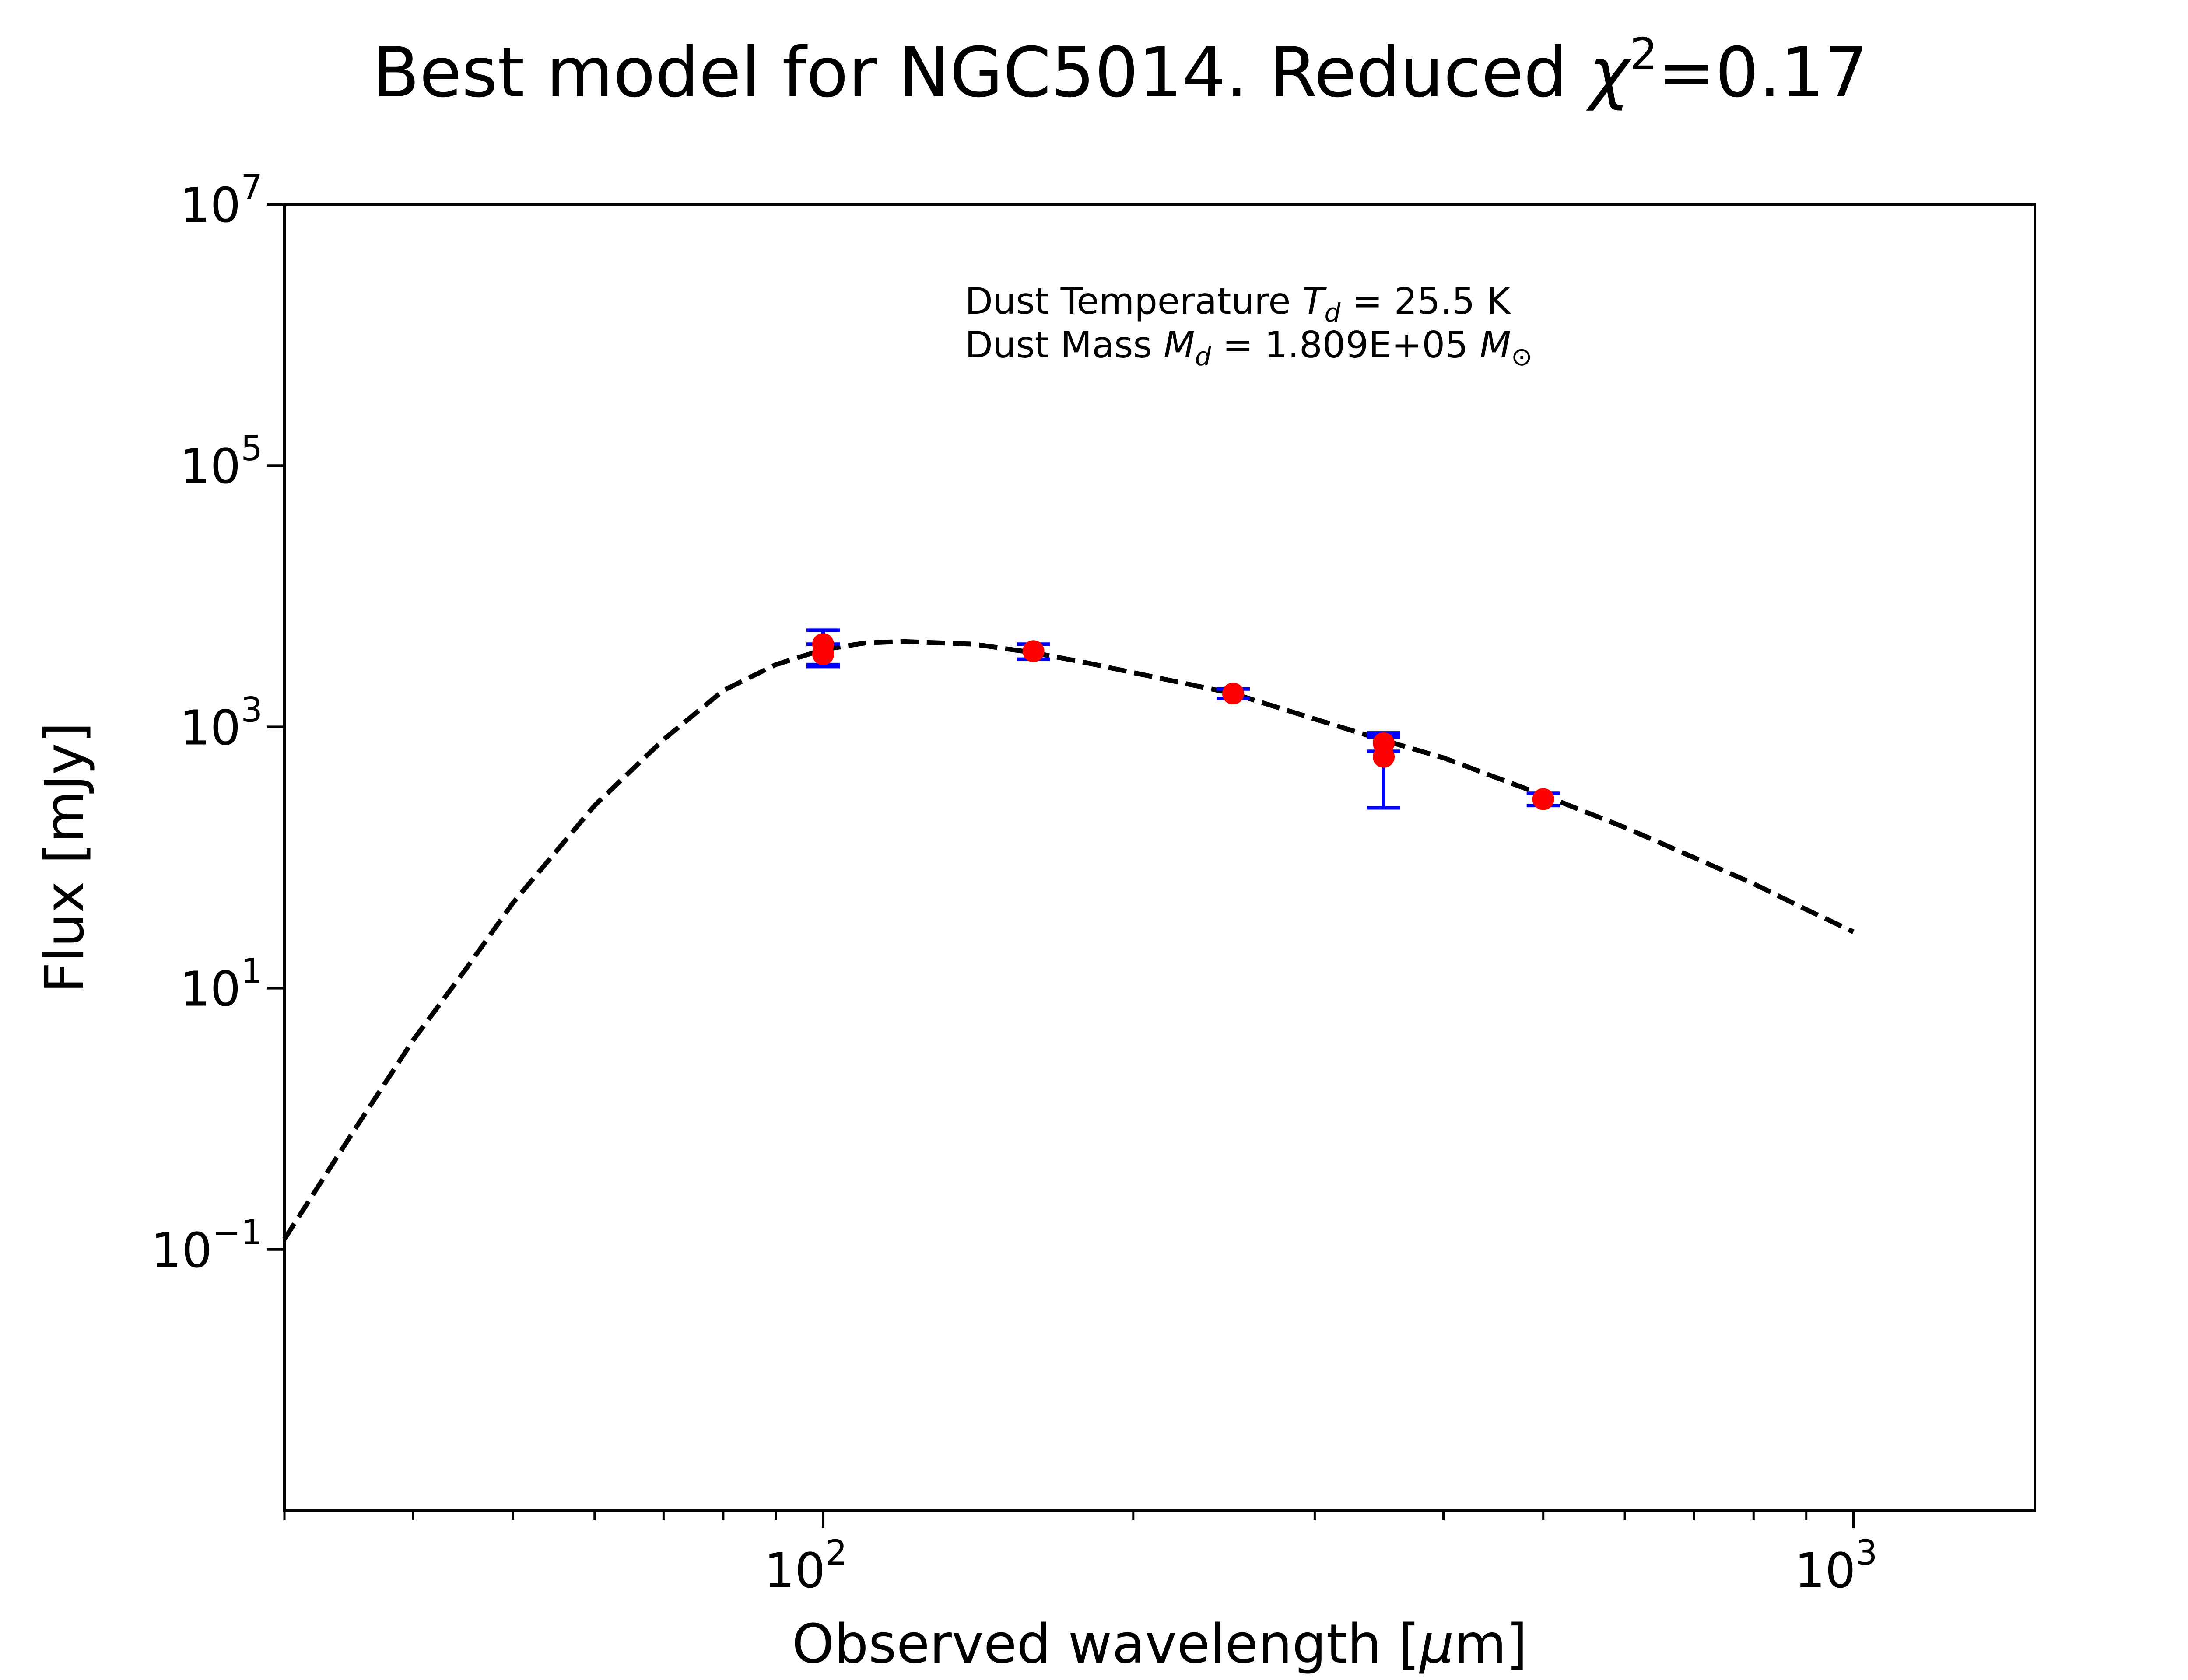 This screenshot has width=2188, height=1680. What do you see at coordinates (65, 857) in the screenshot?
I see `y-axis-label: Flux [mJy]` at bounding box center [65, 857].